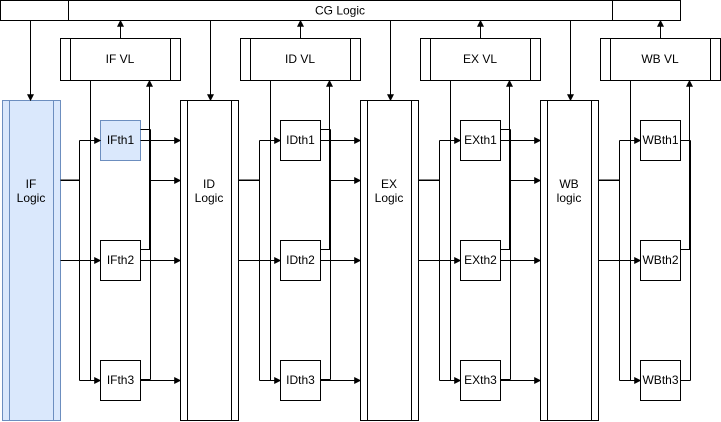  I want to click on thread-label: IDth2, so click(300, 260).